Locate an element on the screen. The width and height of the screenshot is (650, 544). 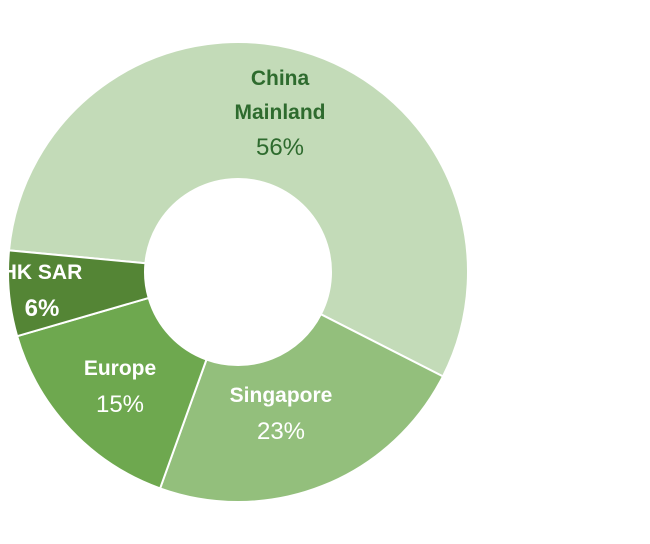
slice-label: Singapore 23% is located at coordinates (281, 415).